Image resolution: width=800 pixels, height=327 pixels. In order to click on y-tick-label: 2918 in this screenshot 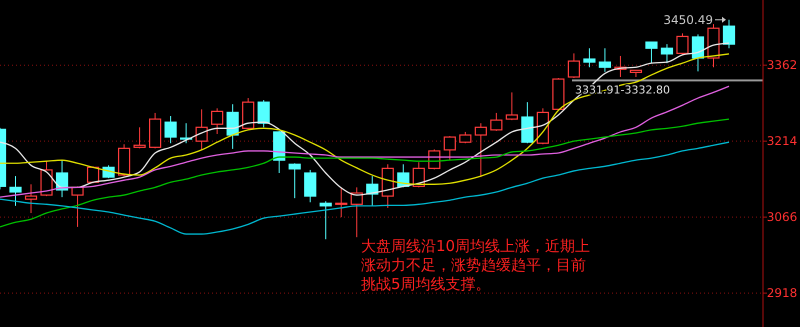, I will do `click(782, 293)`.